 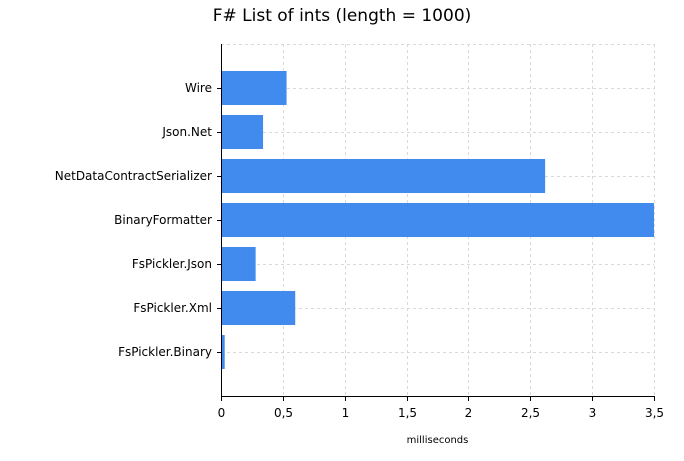 What do you see at coordinates (342, 16) in the screenshot?
I see `chart-title: F# List of ints (length = 1000)` at bounding box center [342, 16].